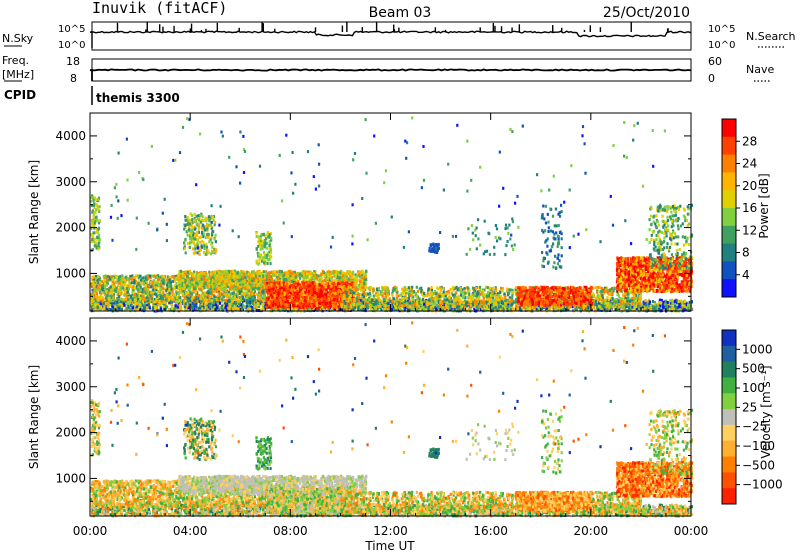 The height and width of the screenshot is (554, 800). Describe the element at coordinates (18, 74) in the screenshot. I see `freq-unit: [MHz]` at that location.